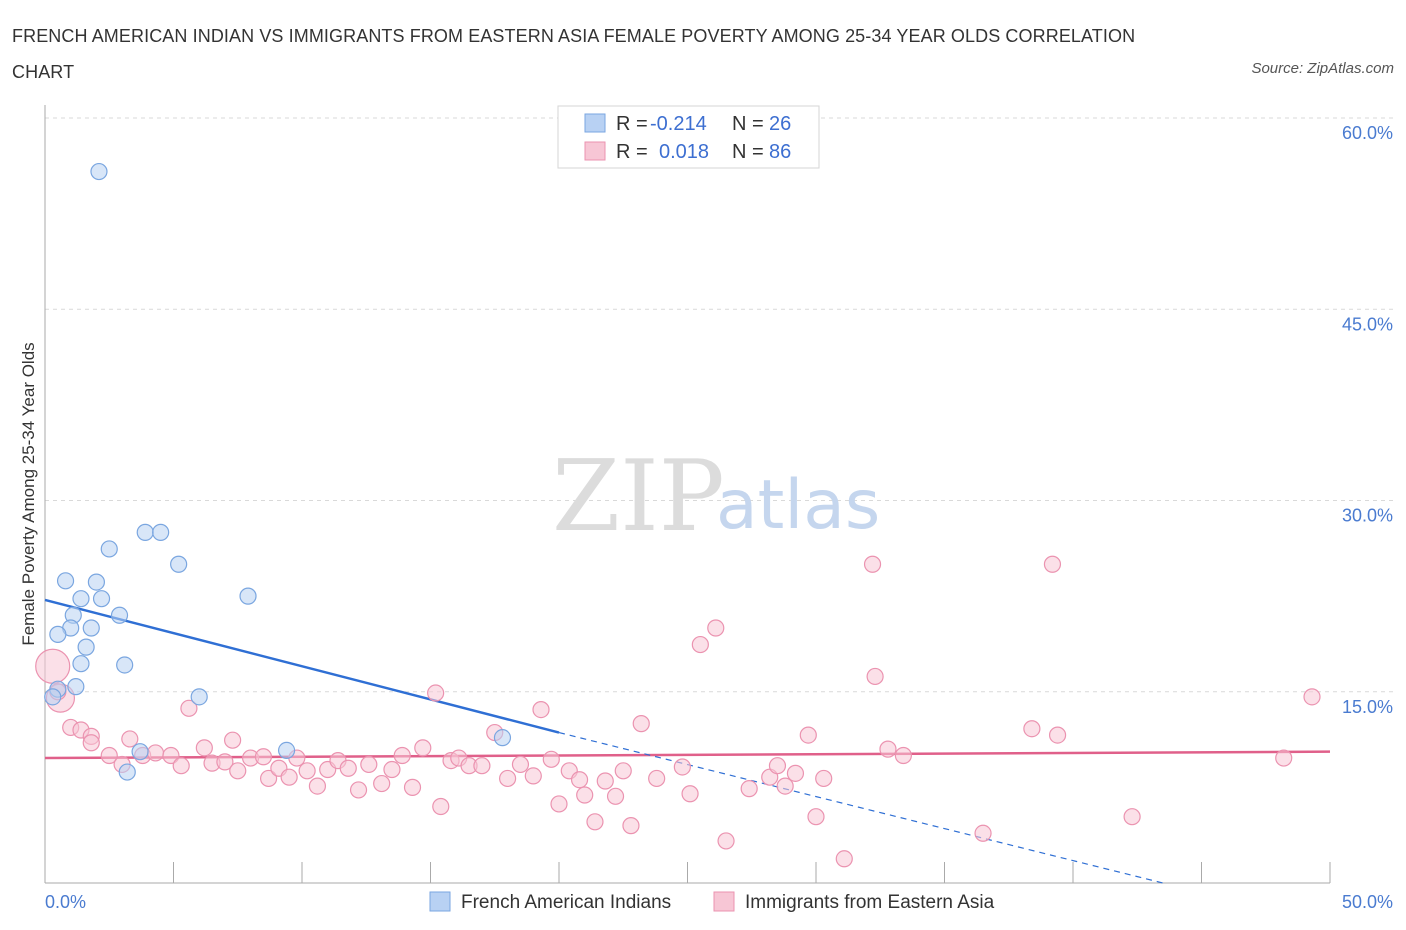 This screenshot has width=1406, height=930. I want to click on correlation-legend: R = -0.214 N = 26 R = 0.018 N = 86, so click(688, 137).